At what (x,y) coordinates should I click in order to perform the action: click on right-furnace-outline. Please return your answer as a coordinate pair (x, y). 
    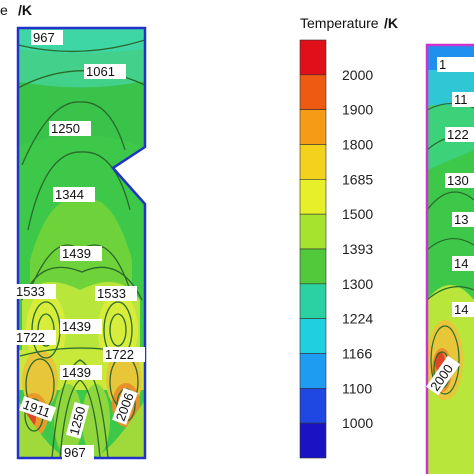
    Looking at the image, I should click on (449, 258).